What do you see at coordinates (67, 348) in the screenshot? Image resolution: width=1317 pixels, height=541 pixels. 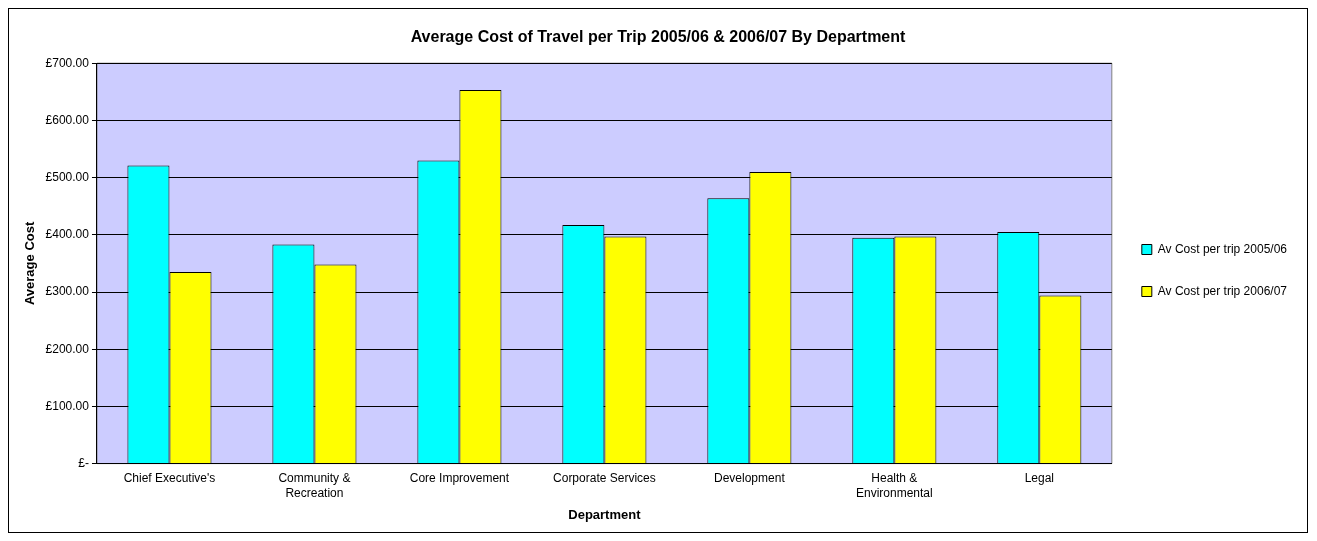 I see `y-tick-label: £200.00` at bounding box center [67, 348].